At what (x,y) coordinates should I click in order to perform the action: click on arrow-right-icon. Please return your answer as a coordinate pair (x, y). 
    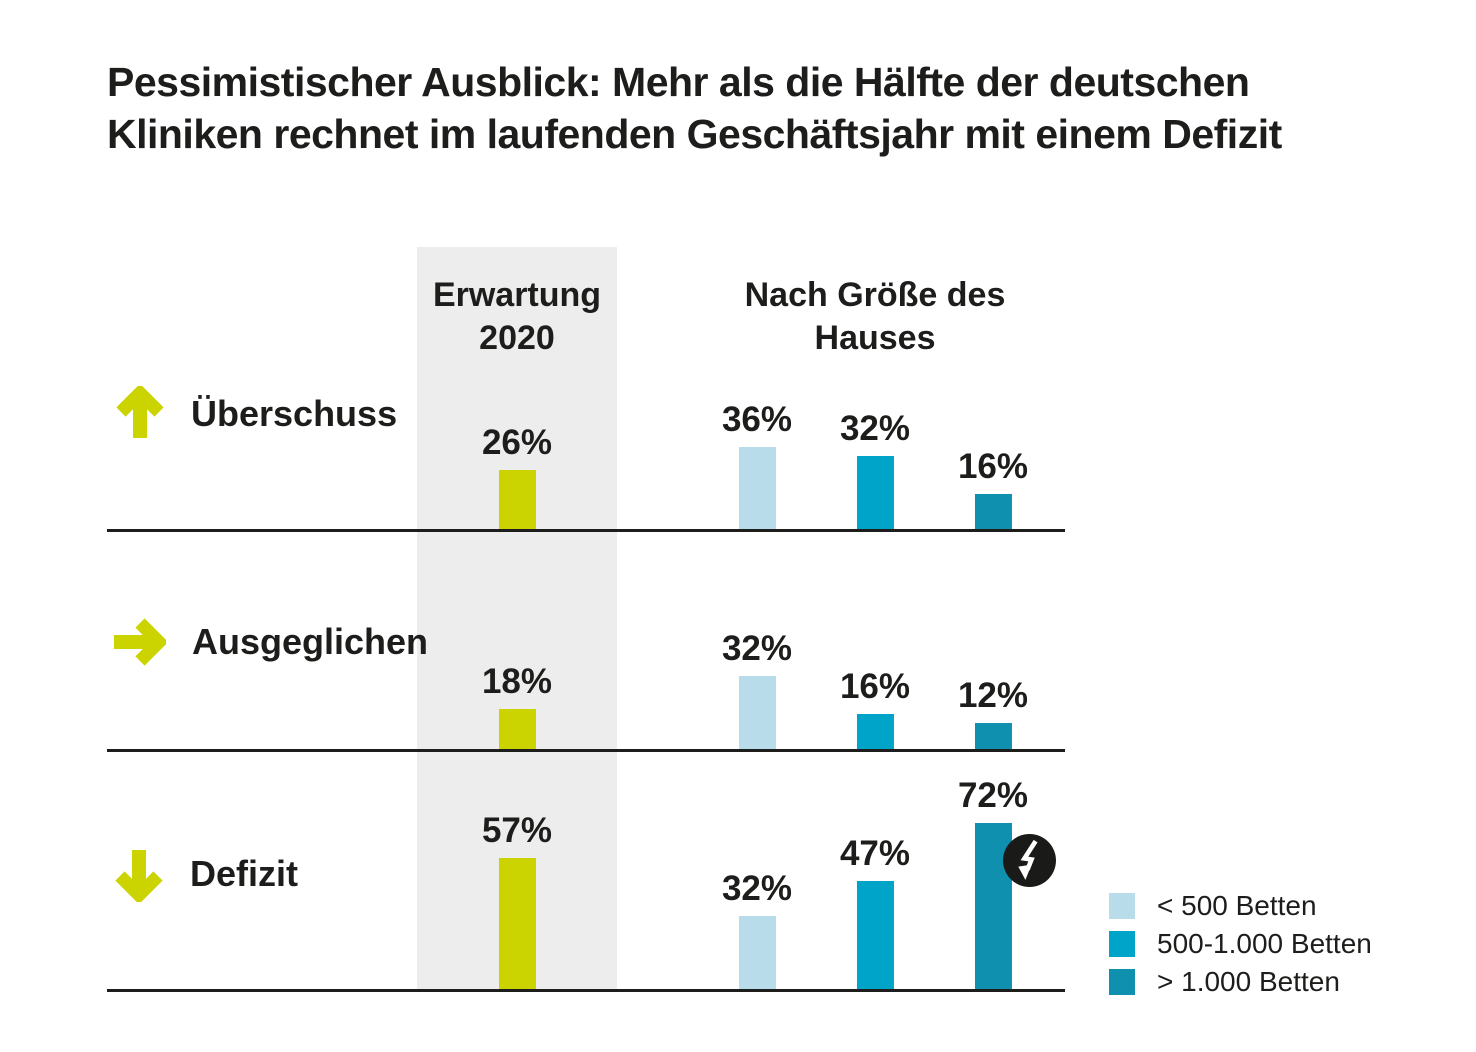
    Looking at the image, I should click on (140, 642).